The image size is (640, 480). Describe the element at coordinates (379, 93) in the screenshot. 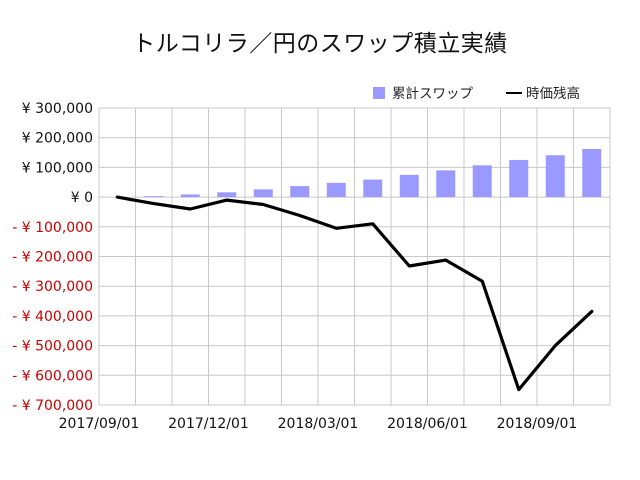

I see `legend-bar-swatch` at that location.